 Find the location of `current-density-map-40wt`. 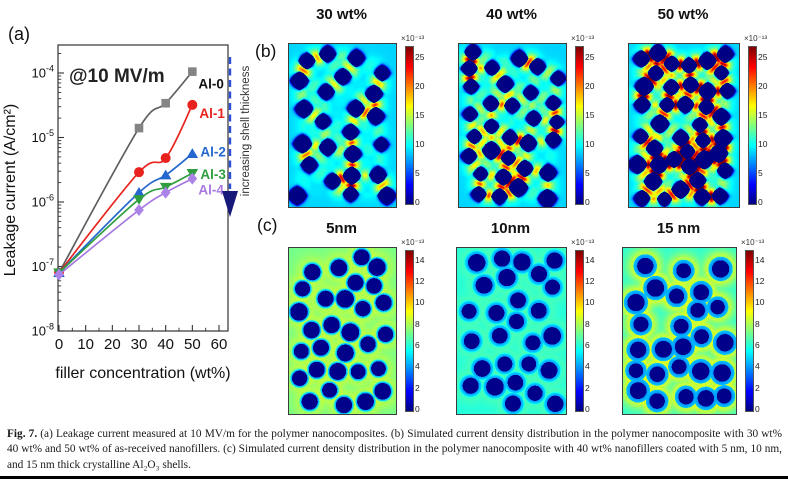

current-density-map-40wt is located at coordinates (512, 125).